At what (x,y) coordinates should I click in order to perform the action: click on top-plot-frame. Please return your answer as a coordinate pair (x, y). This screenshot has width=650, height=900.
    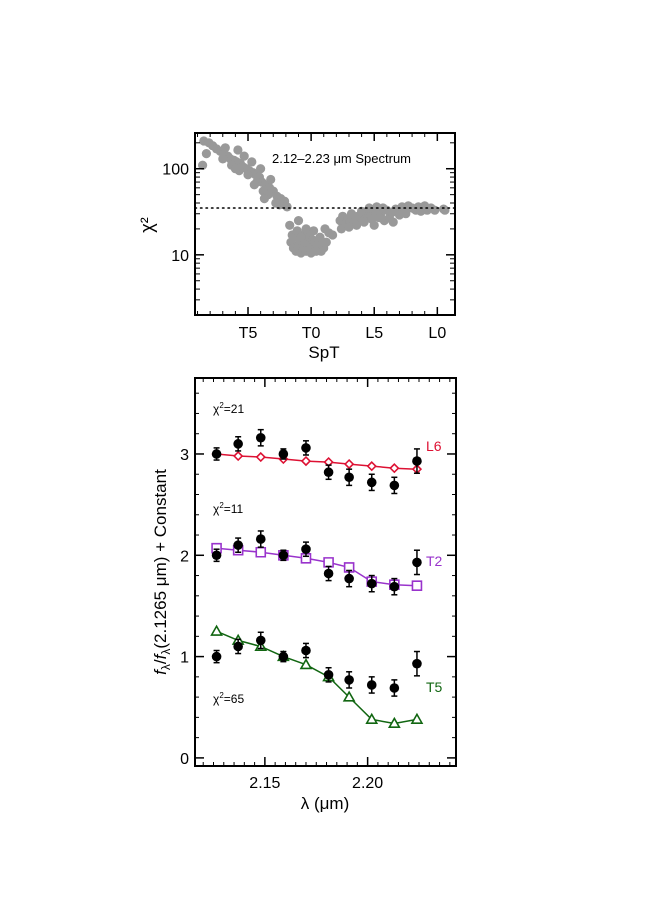
    Looking at the image, I should click on (325, 224).